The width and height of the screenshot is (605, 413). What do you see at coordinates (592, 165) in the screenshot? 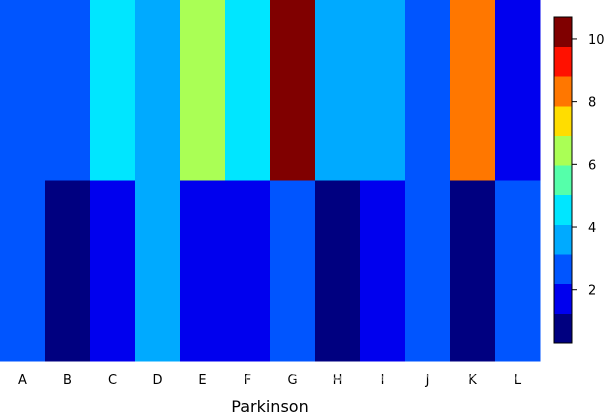
I see `colorbar-tick-label-6: 6` at bounding box center [592, 165].